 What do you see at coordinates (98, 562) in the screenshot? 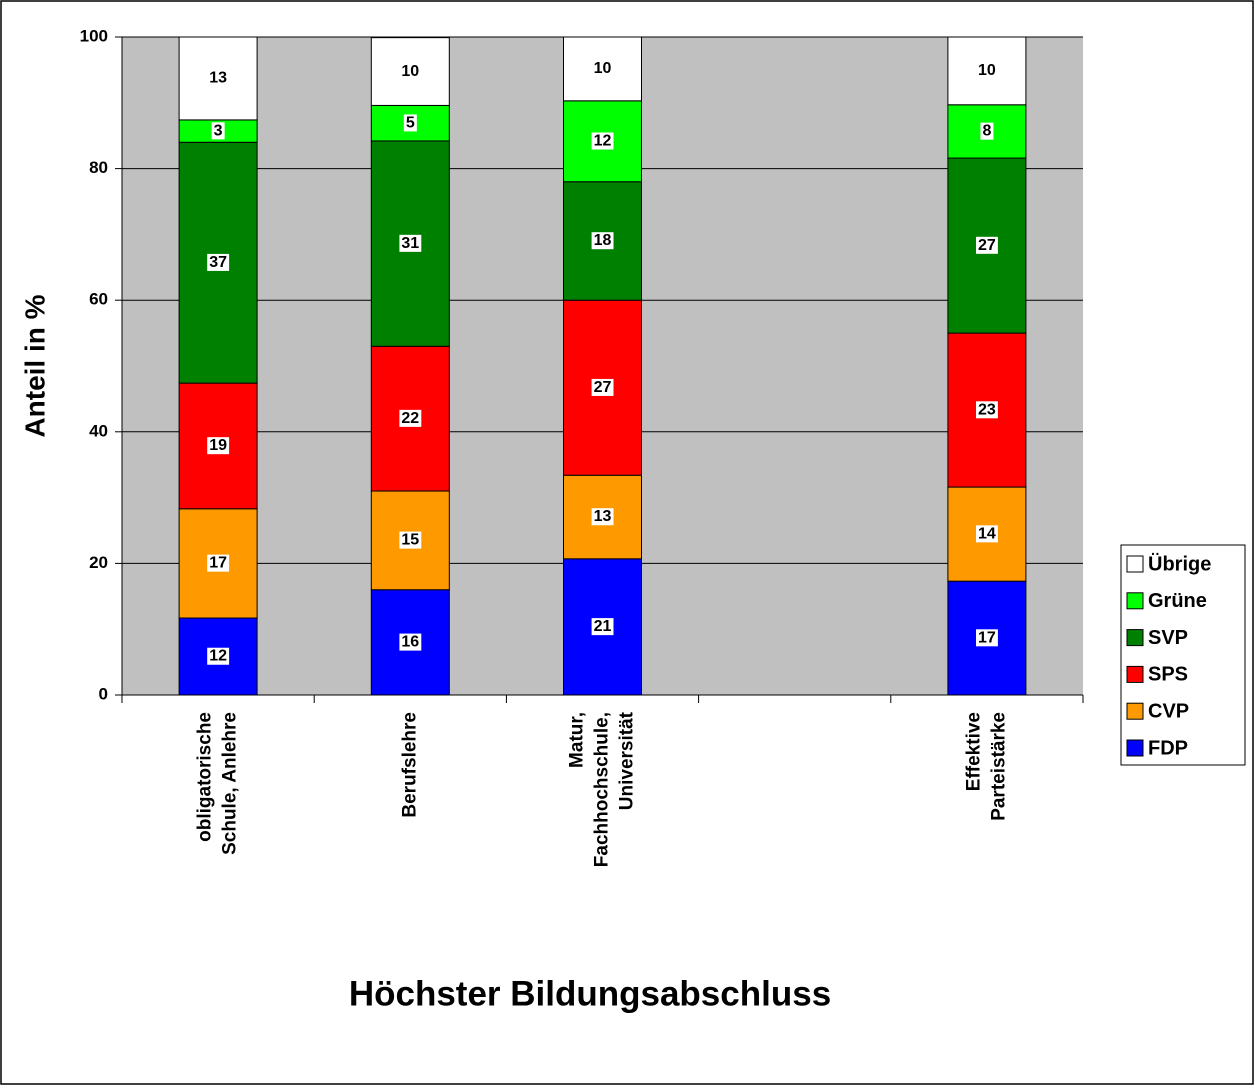
I see `y-tick-label: 20` at bounding box center [98, 562].